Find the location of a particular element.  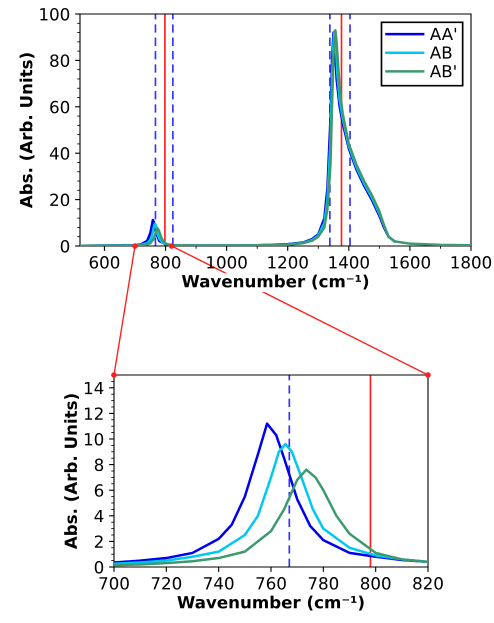

x-tick-label: 820 is located at coordinates (428, 583).